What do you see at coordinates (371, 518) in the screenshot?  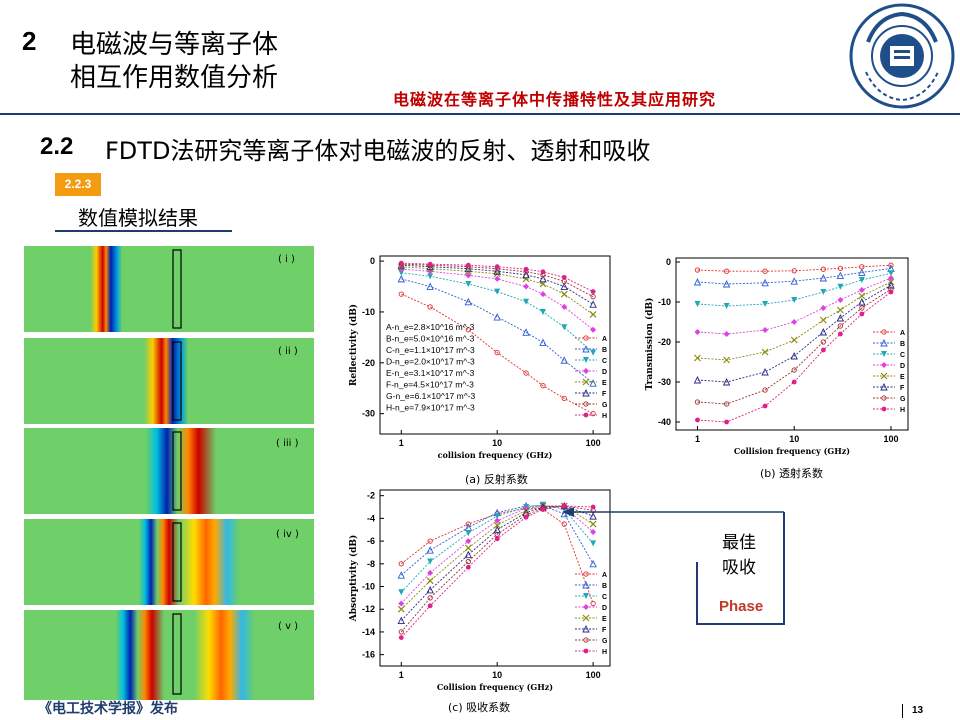 I see `y-tick-label: -4` at bounding box center [371, 518].